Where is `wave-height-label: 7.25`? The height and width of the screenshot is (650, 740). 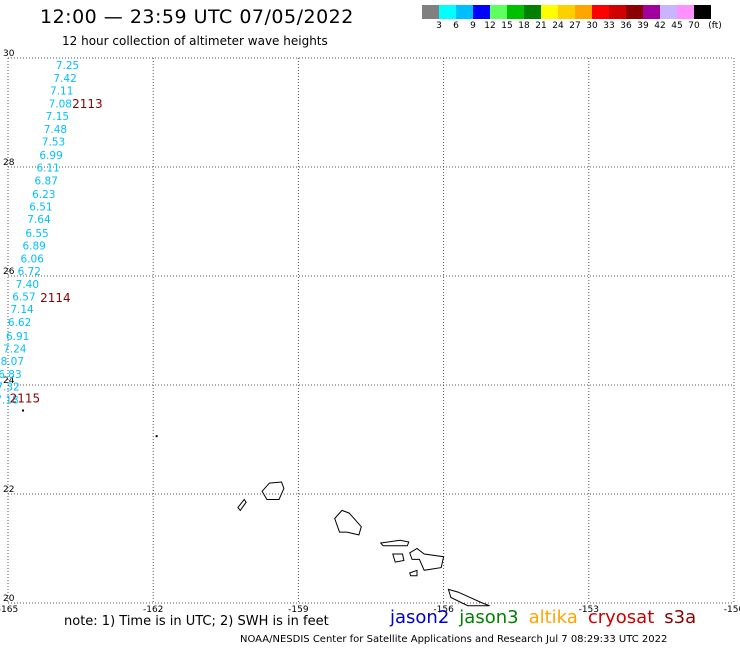 wave-height-label: 7.25 is located at coordinates (67, 66).